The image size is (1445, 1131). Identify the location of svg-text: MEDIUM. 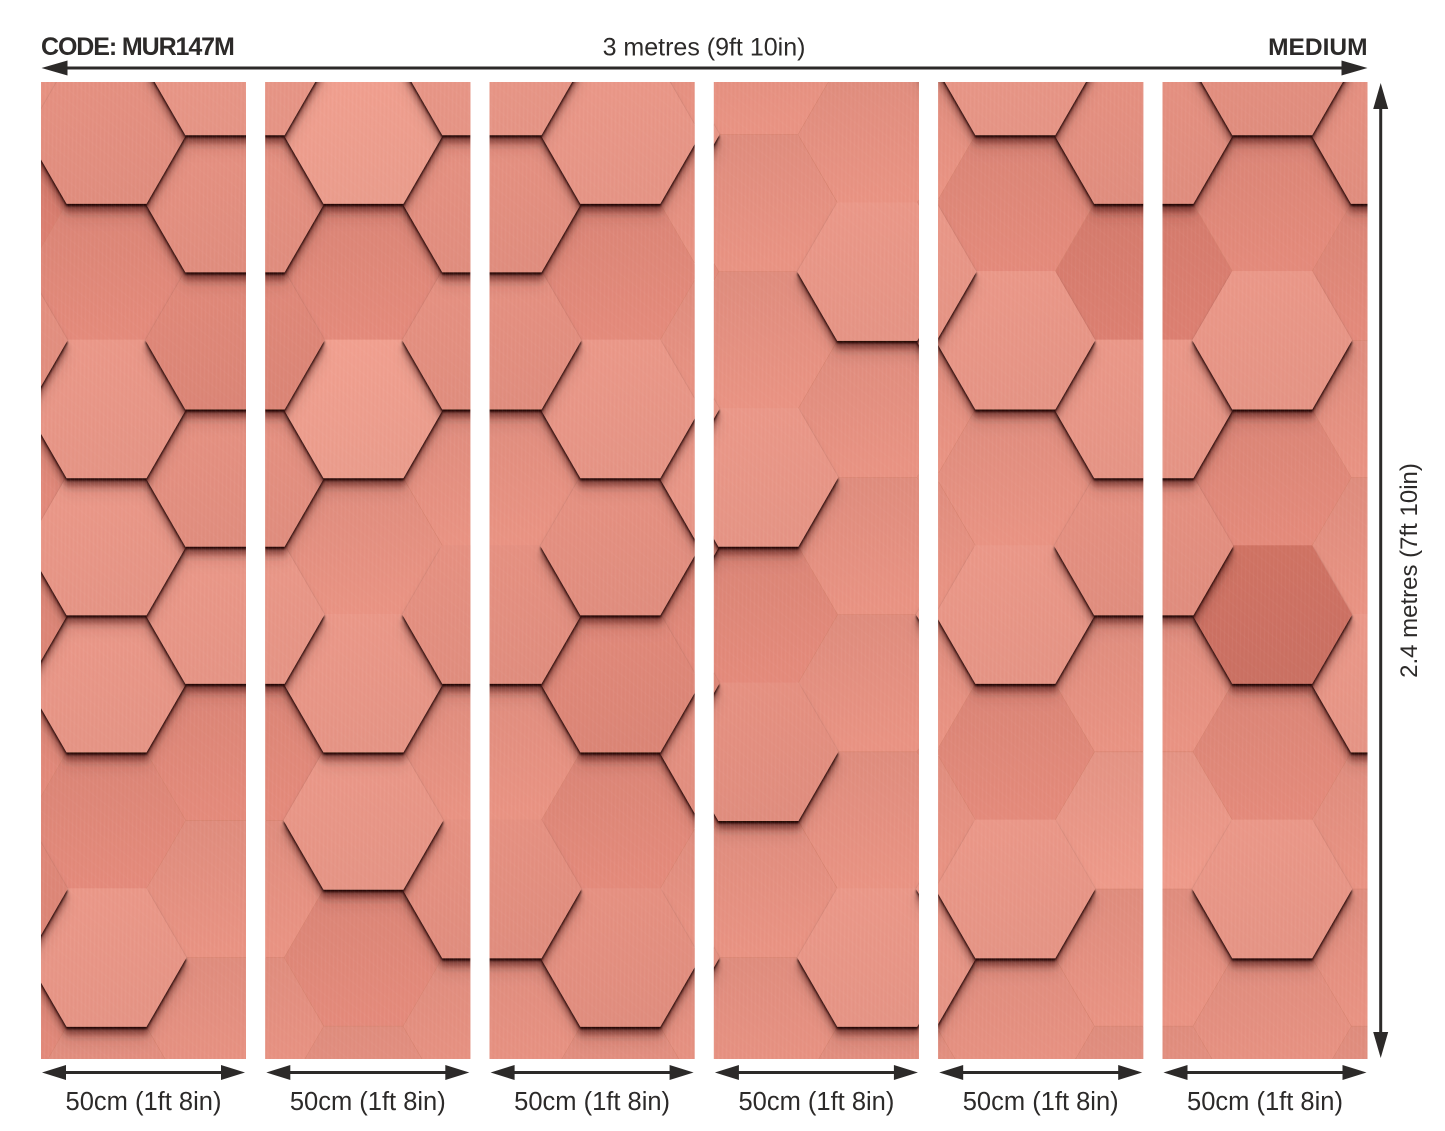
(1317, 47).